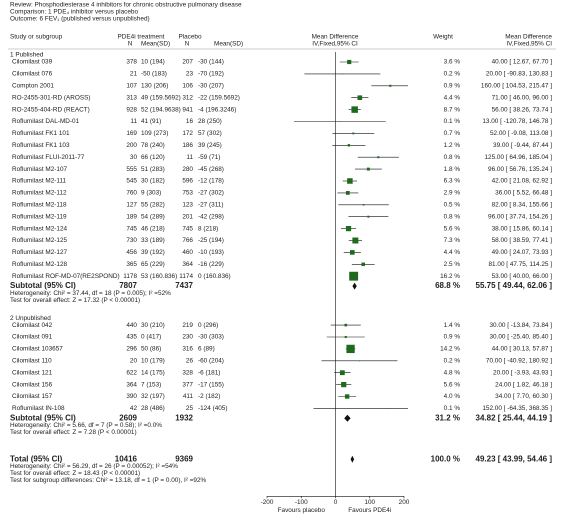  Describe the element at coordinates (302, 510) in the screenshot. I see `favours-left: Favours placebo` at that location.